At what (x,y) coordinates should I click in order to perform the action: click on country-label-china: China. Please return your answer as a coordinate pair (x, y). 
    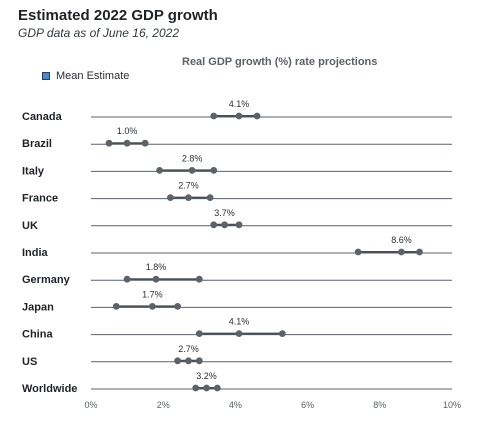
    Looking at the image, I should click on (37, 335).